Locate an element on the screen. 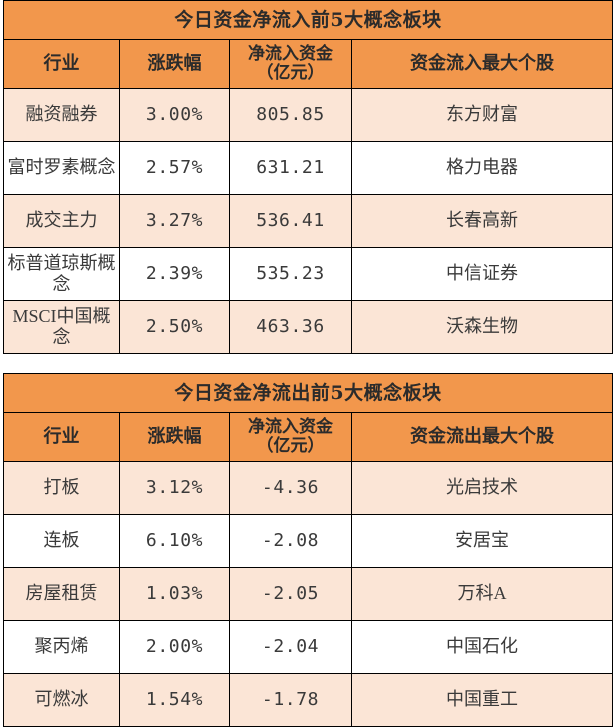  cell-top-stock: 东方财富 is located at coordinates (482, 115).